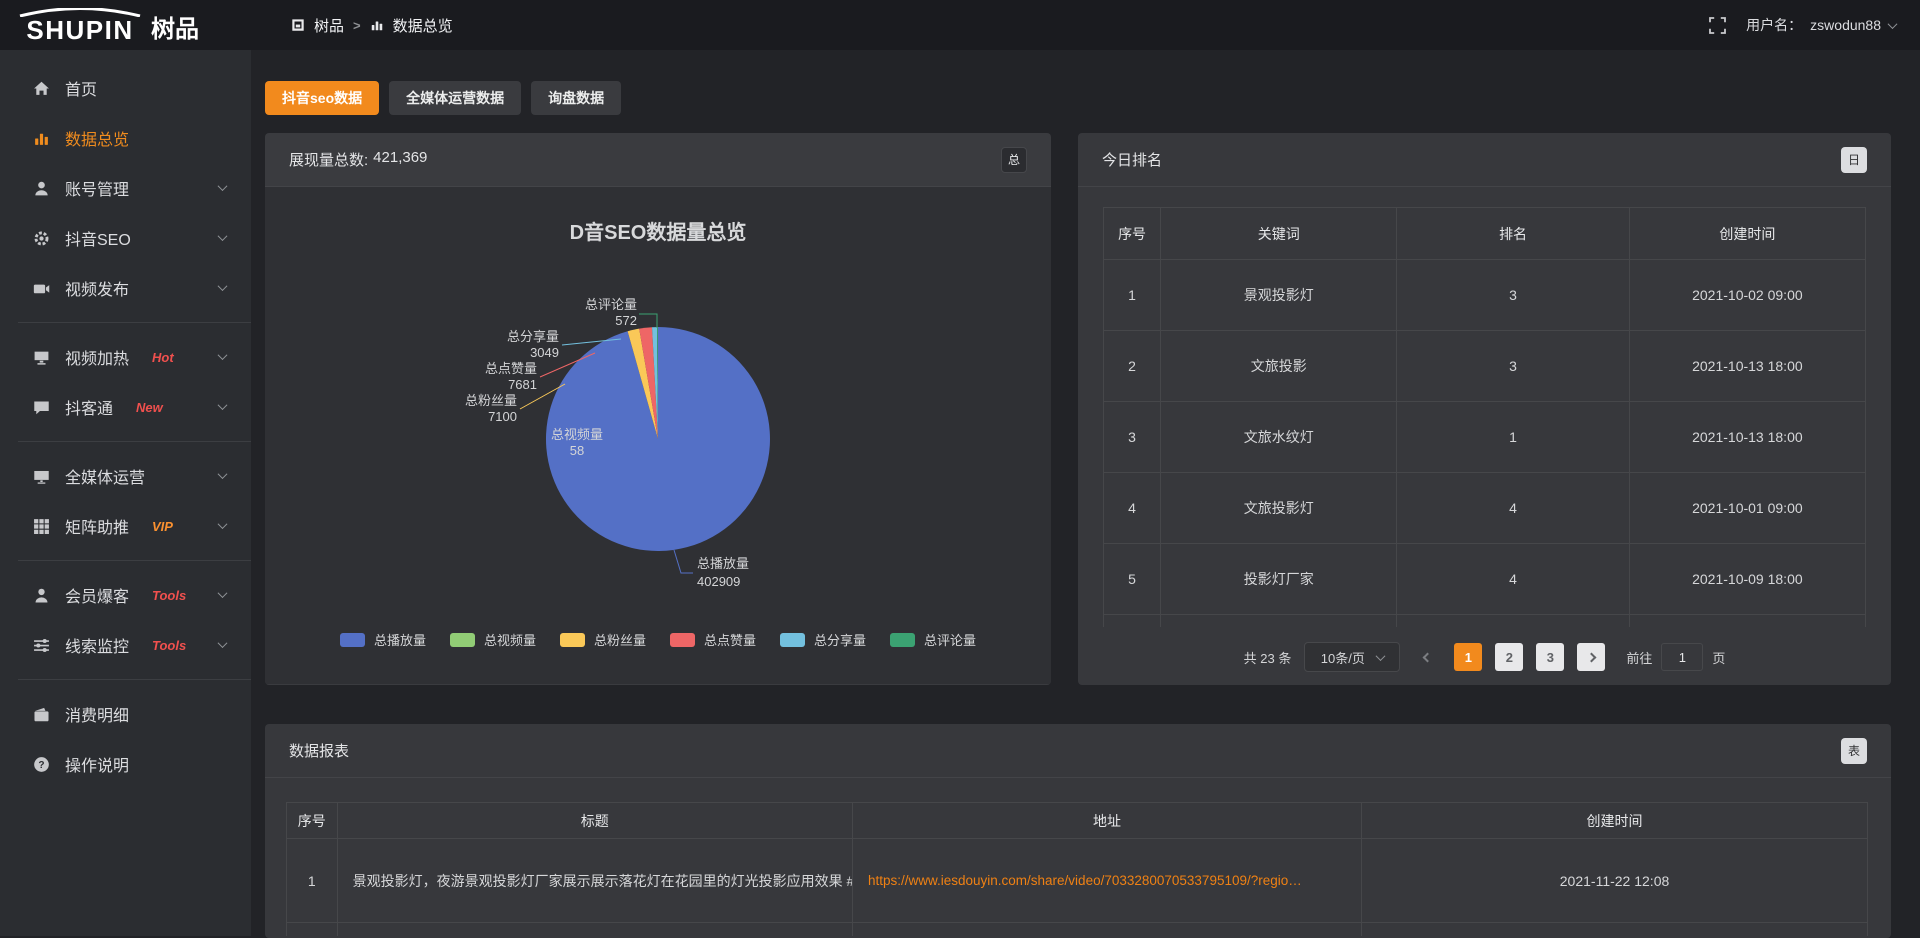  What do you see at coordinates (125, 88) in the screenshot?
I see `sidebar-item-home: 首页` at bounding box center [125, 88].